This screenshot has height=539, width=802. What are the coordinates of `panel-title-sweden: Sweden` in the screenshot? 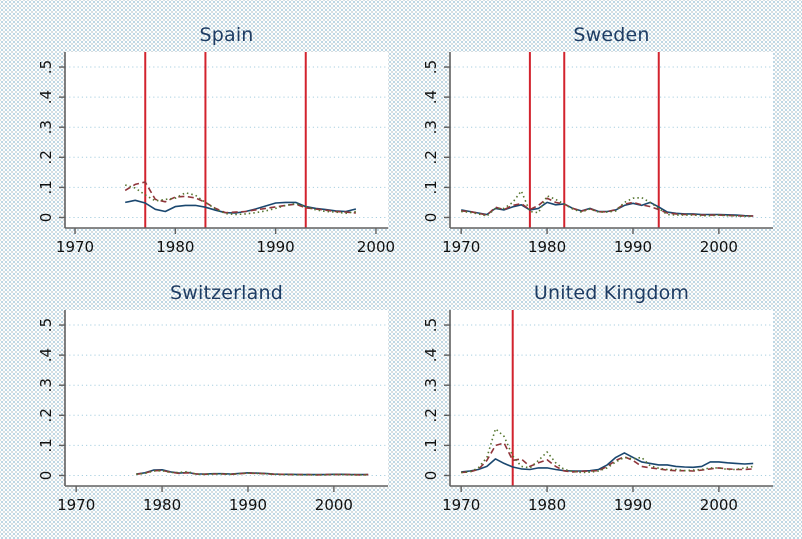 It's located at (611, 35).